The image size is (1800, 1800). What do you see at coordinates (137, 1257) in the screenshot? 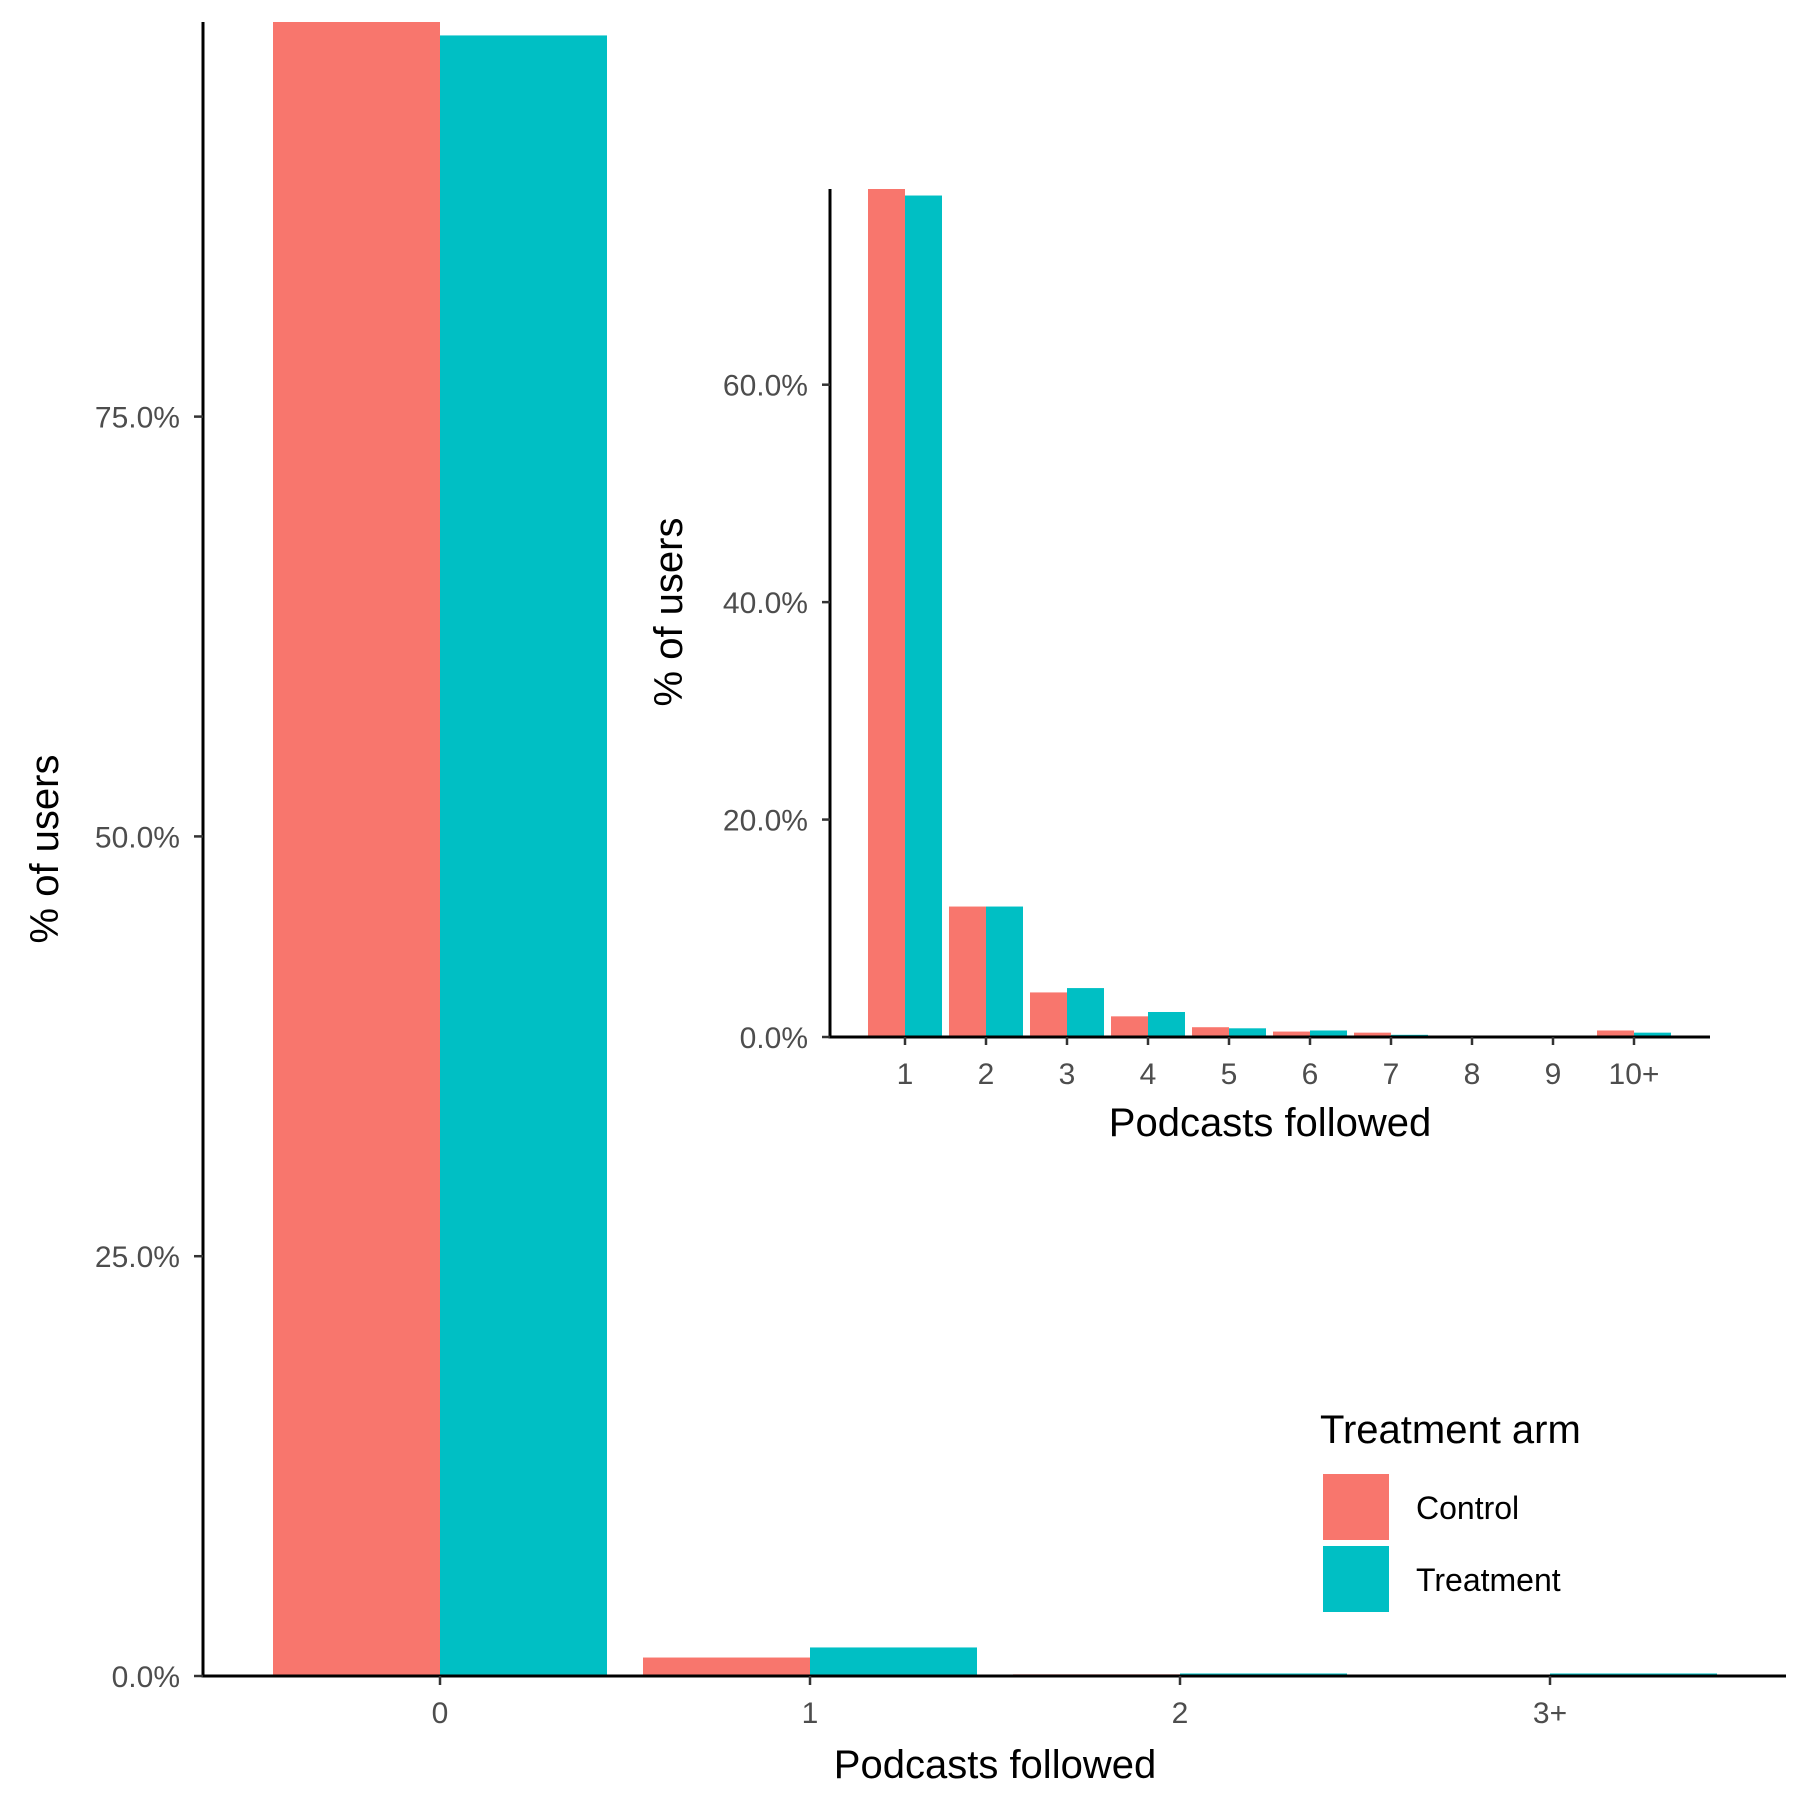
I see `main-y-tick-label: 25.0%` at bounding box center [137, 1257].